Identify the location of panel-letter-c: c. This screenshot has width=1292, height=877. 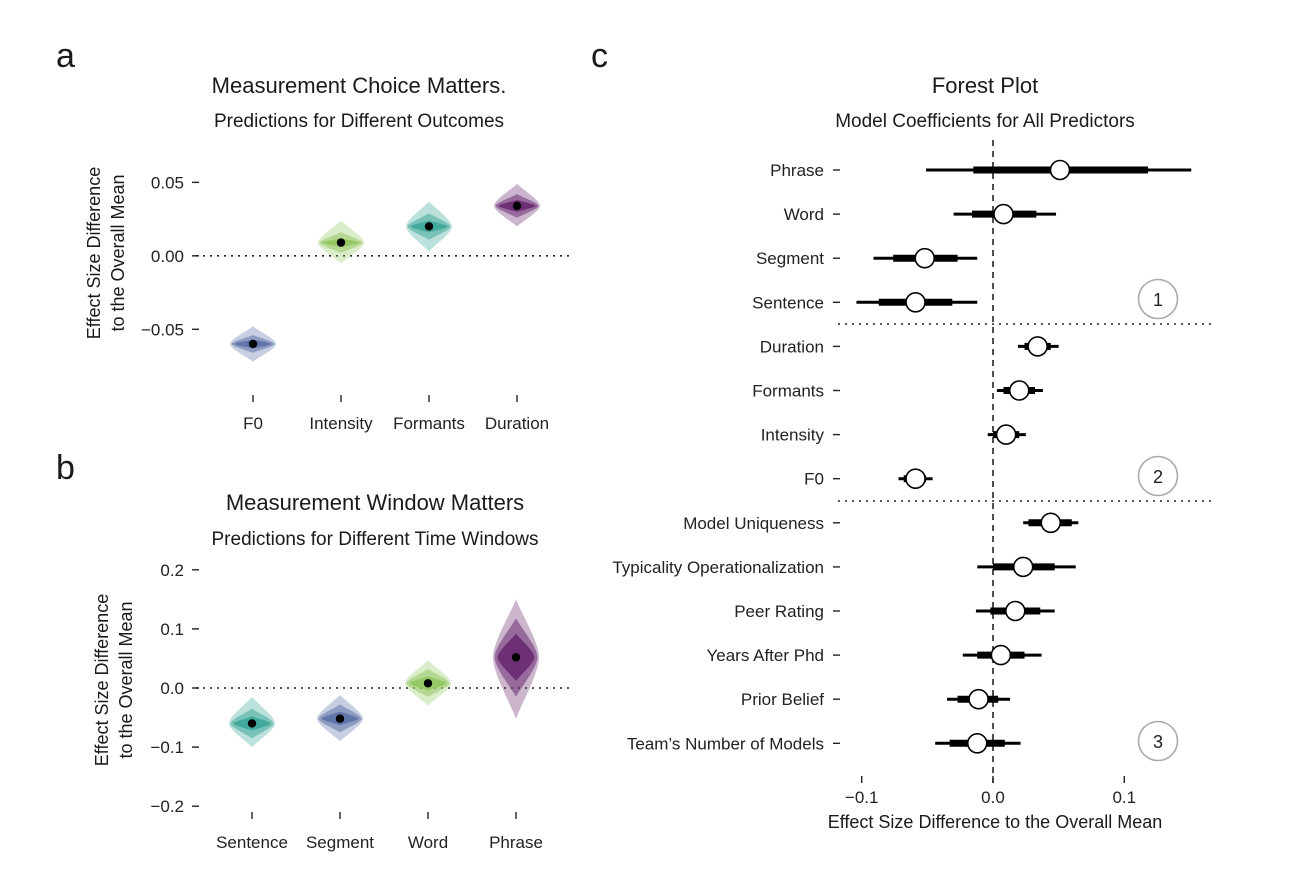
(599, 56).